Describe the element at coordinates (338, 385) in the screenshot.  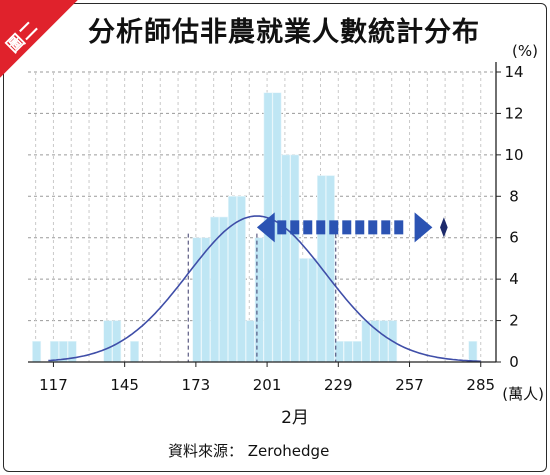
I see `x-tick-label: 229` at that location.